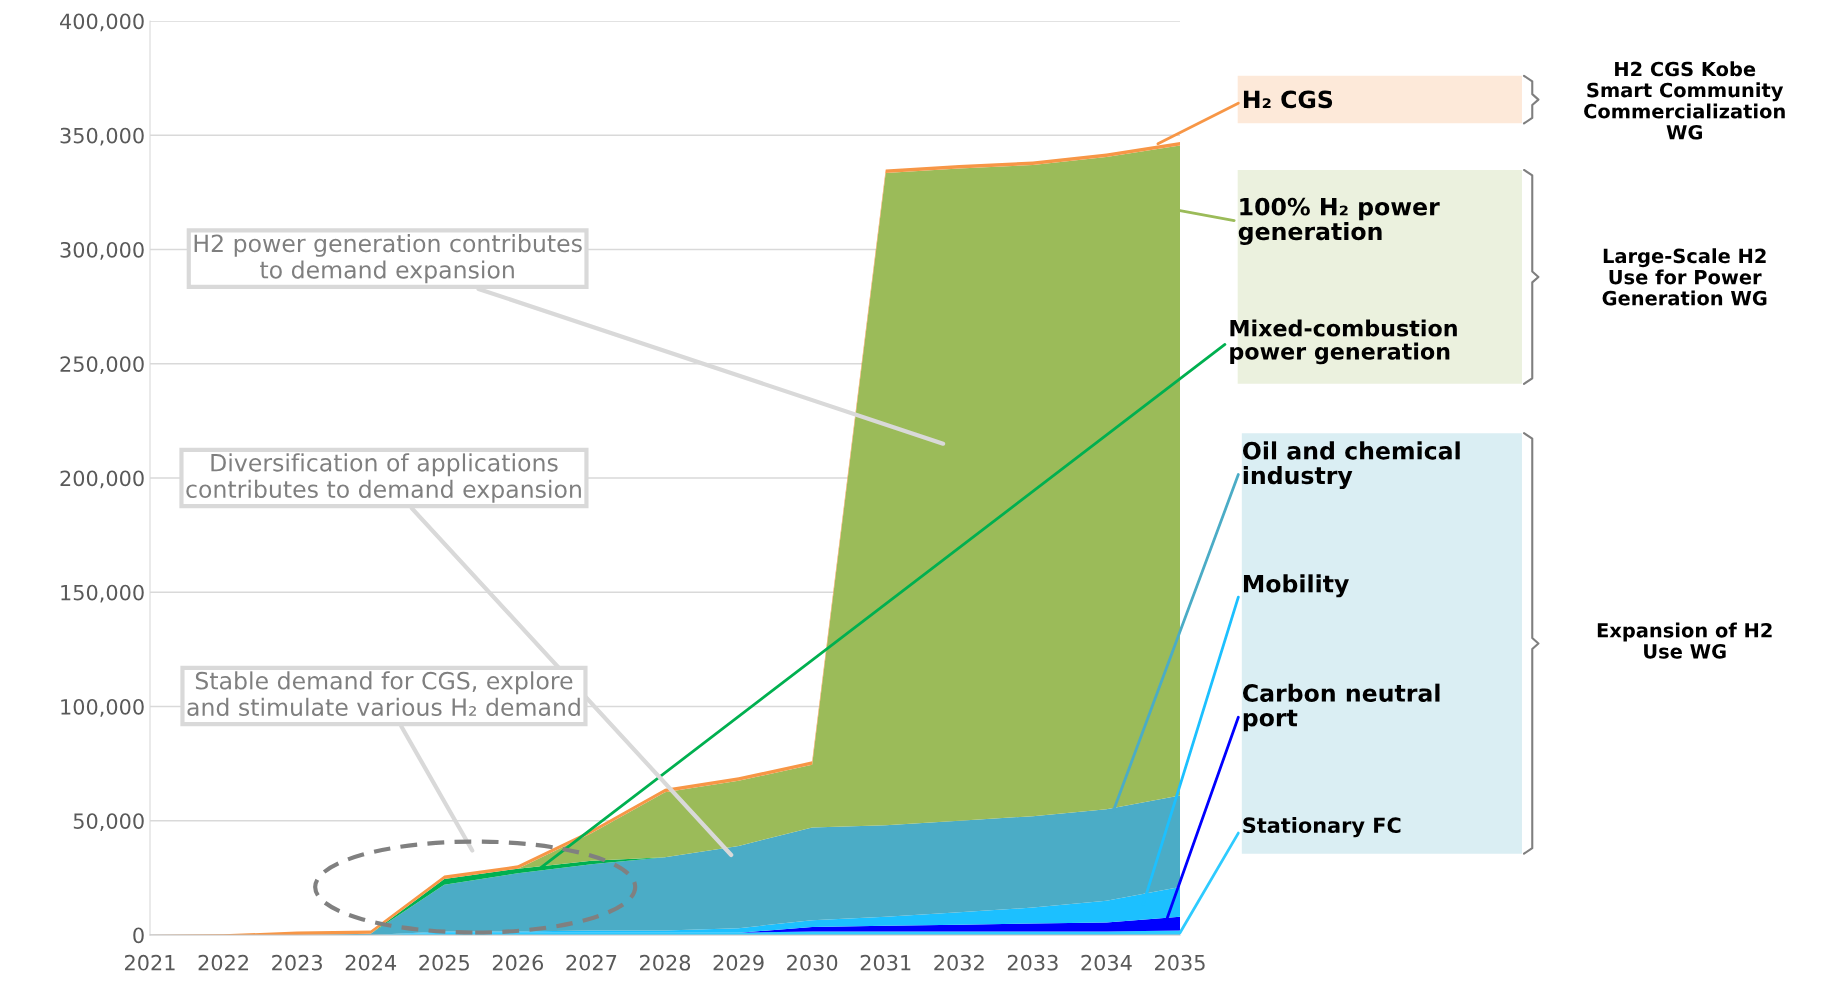 The image size is (1826, 994). Describe the element at coordinates (1339, 221) in the screenshot. I see `legend-label: 100% H₂ power generation` at that location.